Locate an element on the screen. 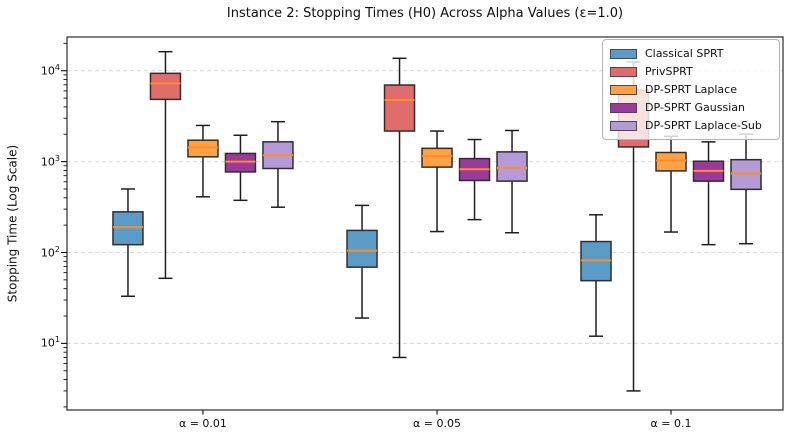  box-classical-sprt-group1 is located at coordinates (128, 243).